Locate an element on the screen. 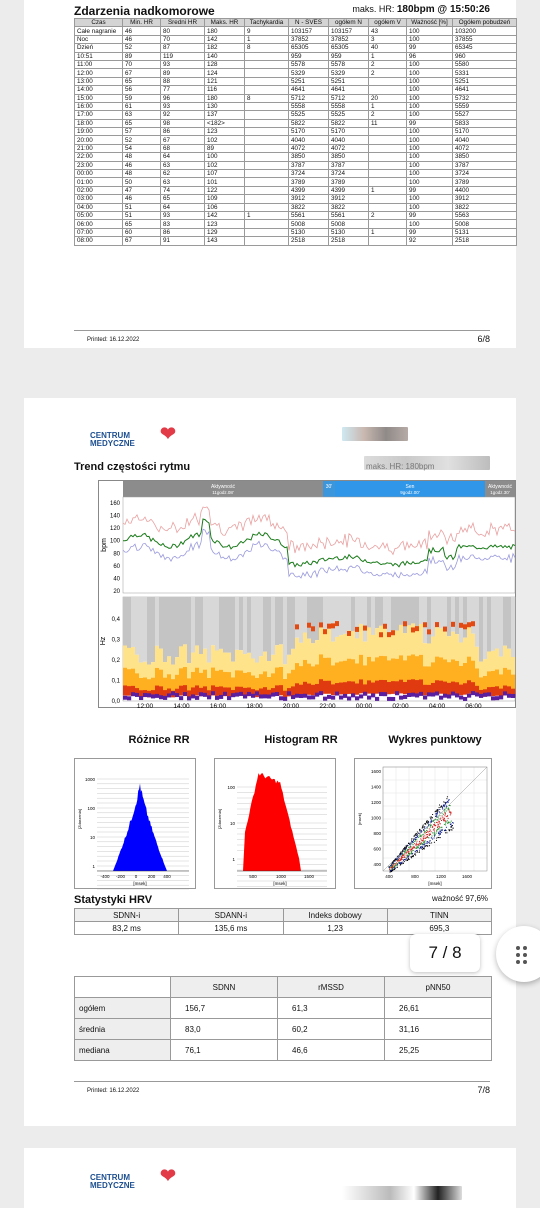 This screenshot has width=540, height=1208. activity-segment is located at coordinates (410, 489).